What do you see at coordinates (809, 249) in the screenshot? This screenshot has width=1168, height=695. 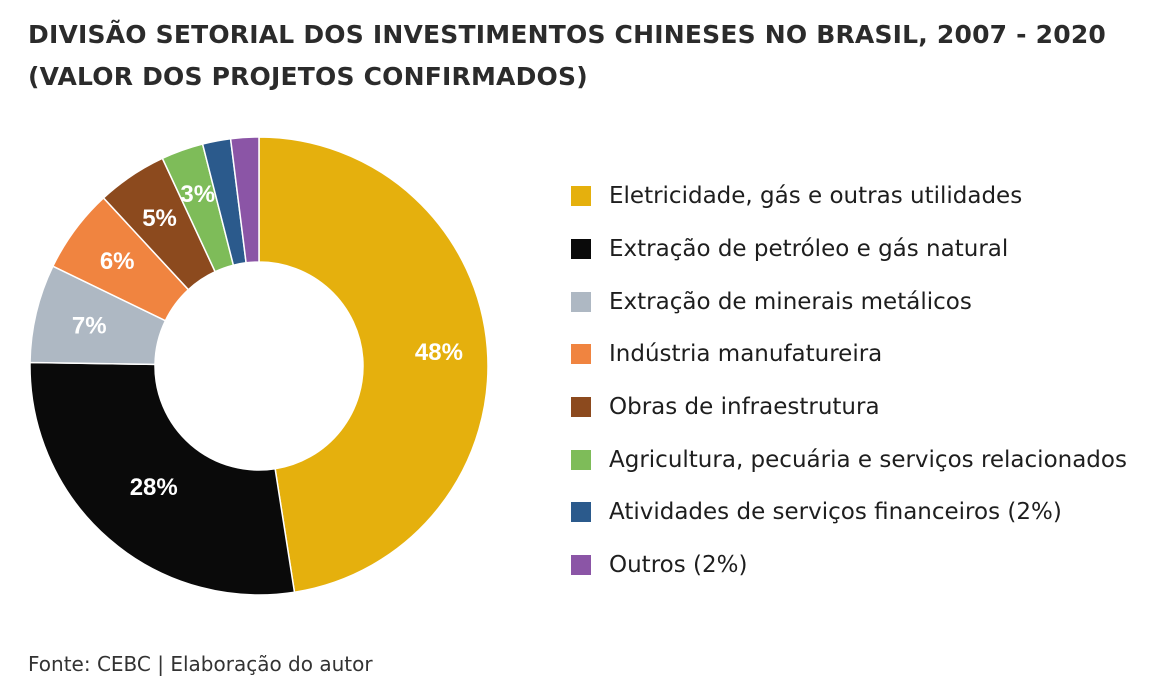 I see `legend-label: Extração de petróleo e gás natural` at bounding box center [809, 249].